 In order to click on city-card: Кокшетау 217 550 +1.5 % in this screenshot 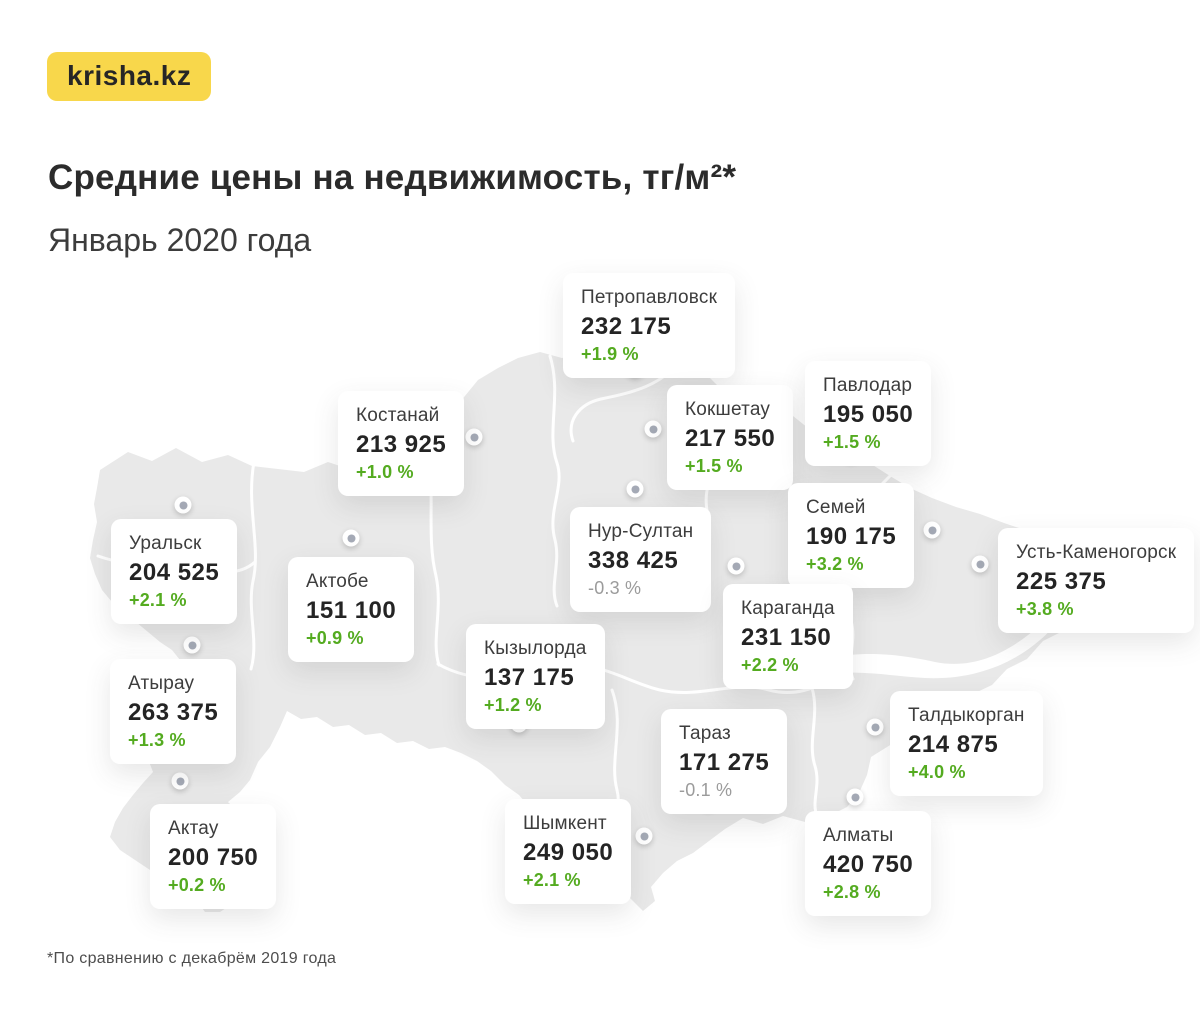, I will do `click(730, 437)`.